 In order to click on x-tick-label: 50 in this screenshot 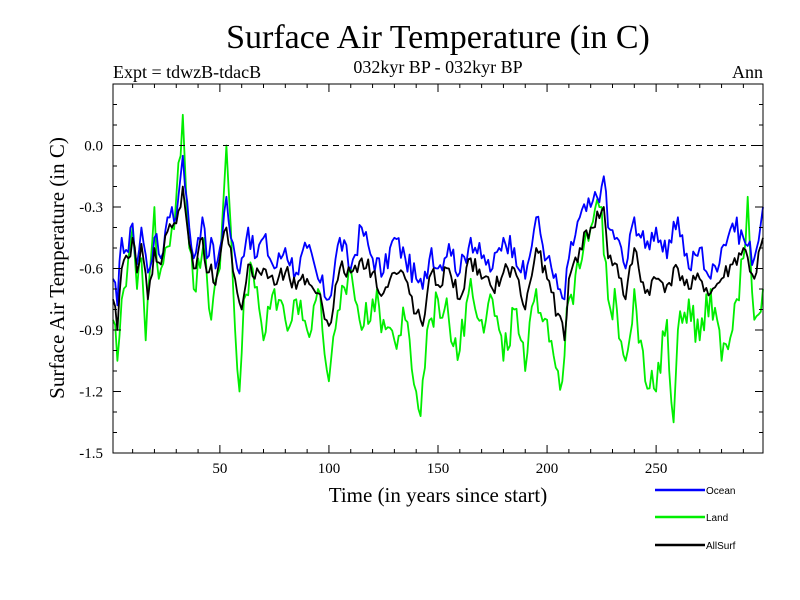, I will do `click(219, 469)`.